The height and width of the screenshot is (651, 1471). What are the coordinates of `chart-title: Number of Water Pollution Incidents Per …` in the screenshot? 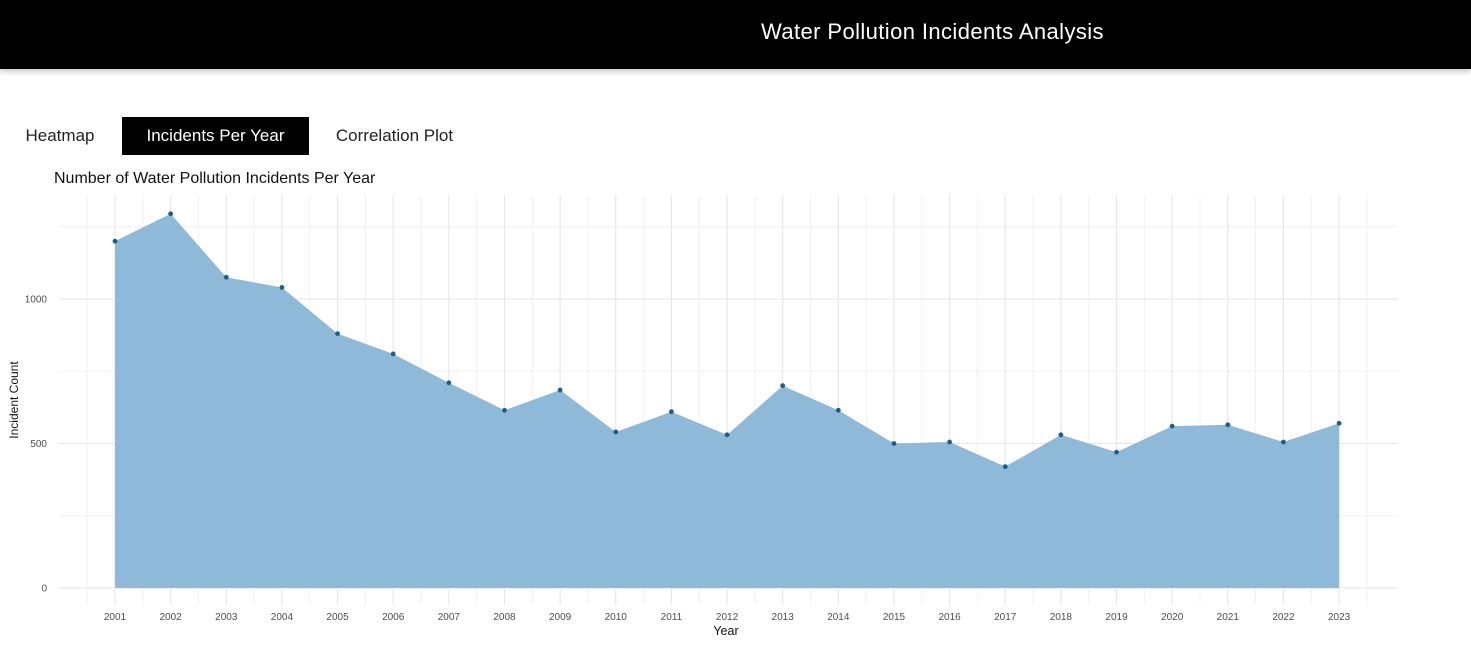 It's located at (215, 178).